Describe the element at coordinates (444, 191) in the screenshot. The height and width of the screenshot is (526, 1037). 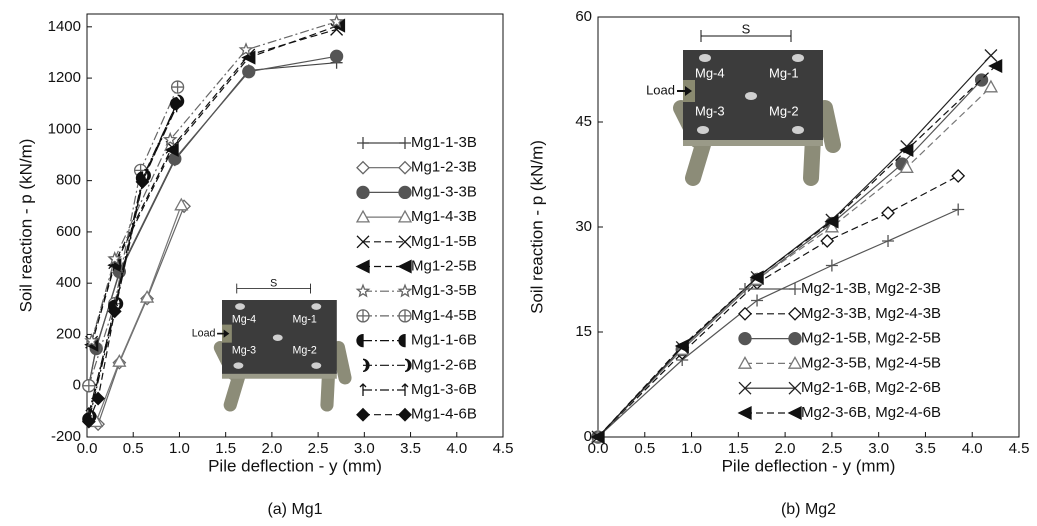
I see `legend-label: Mg1-3-3B` at that location.